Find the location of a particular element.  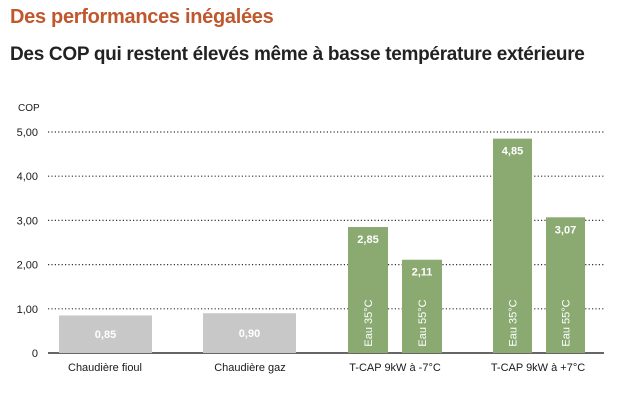

y-tick-label: 2,00 is located at coordinates (27, 266).